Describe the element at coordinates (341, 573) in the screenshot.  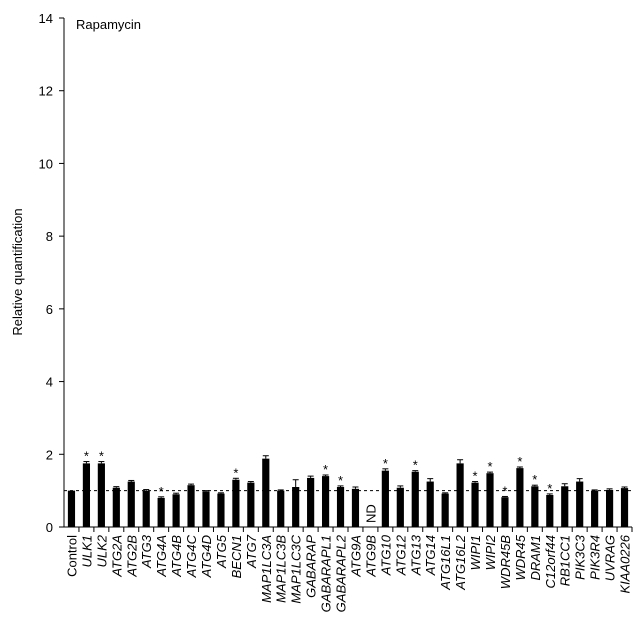
I see `category-label: GABARAPL2` at that location.